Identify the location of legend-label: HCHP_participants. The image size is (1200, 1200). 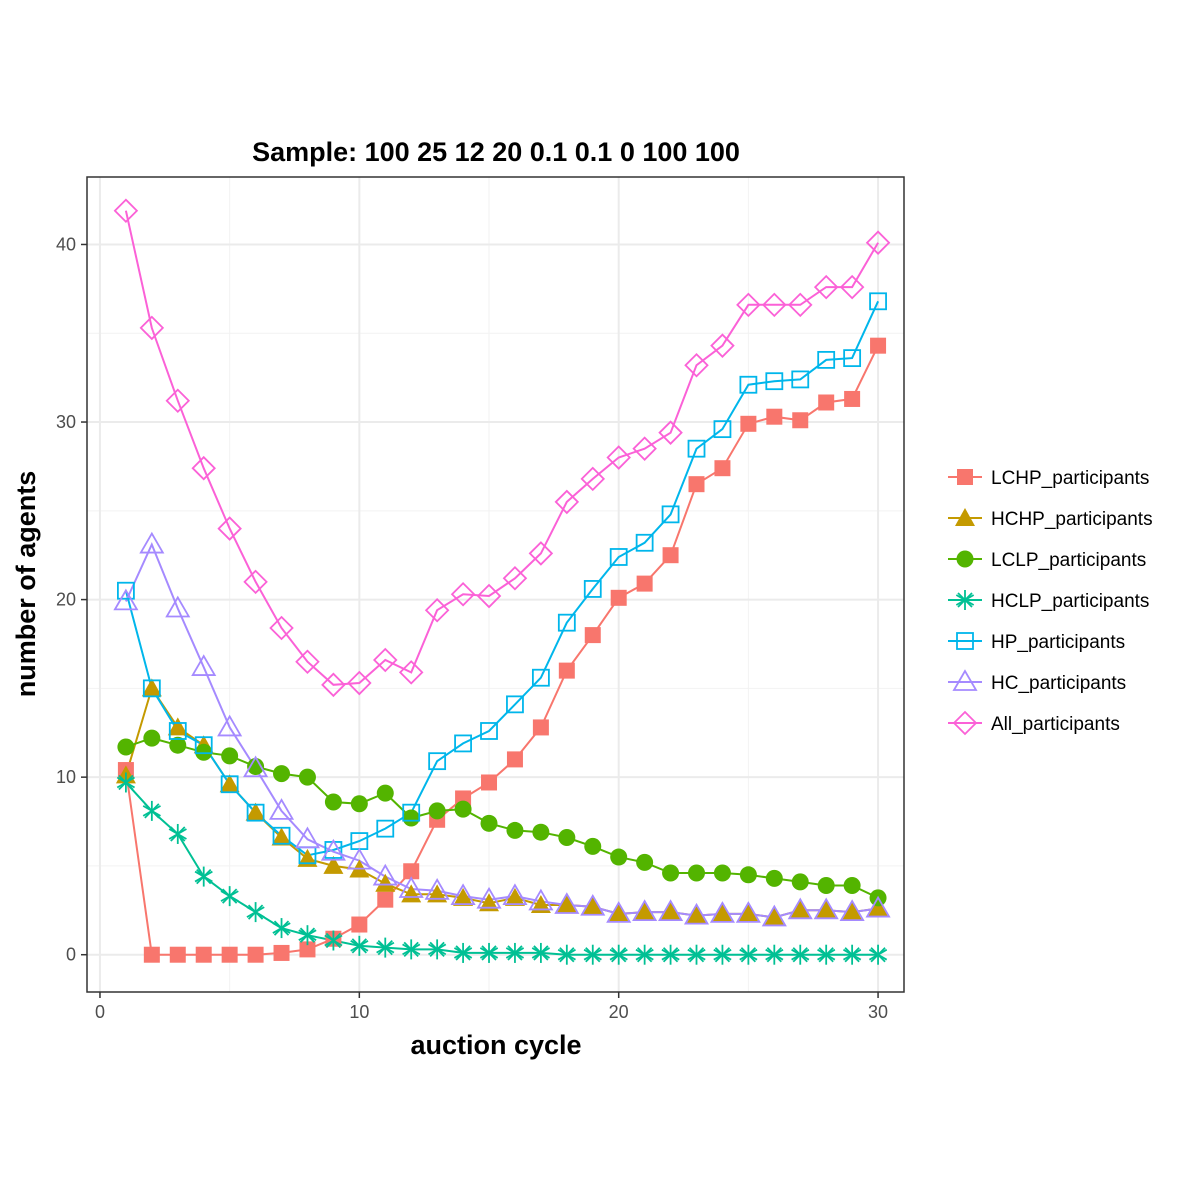
(1072, 519).